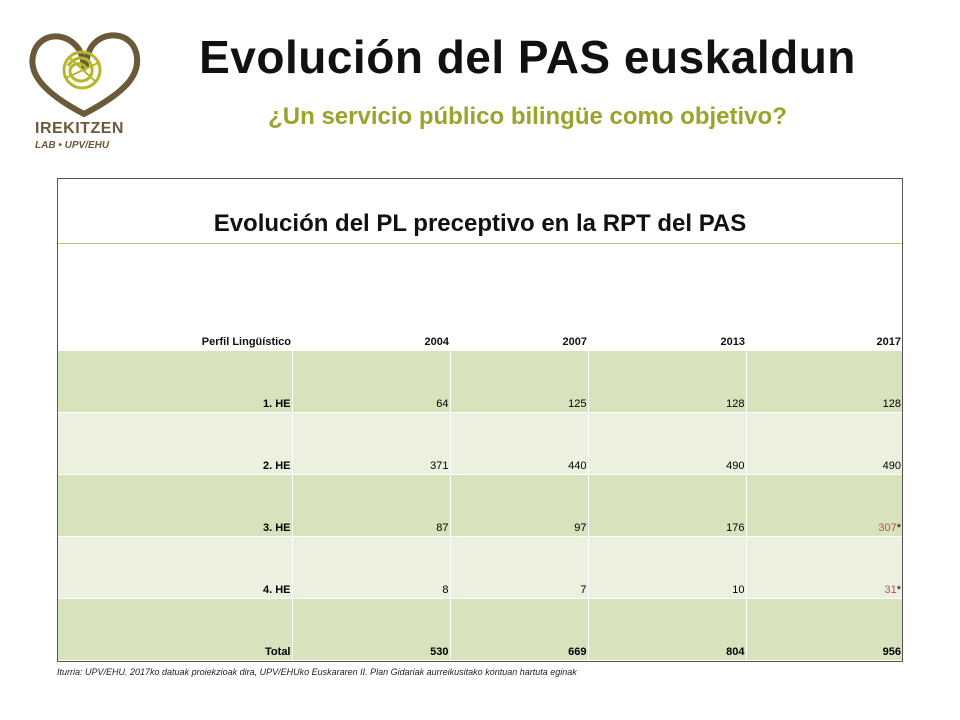 This screenshot has width=960, height=720. I want to click on cell-2017: 31*, so click(823, 566).